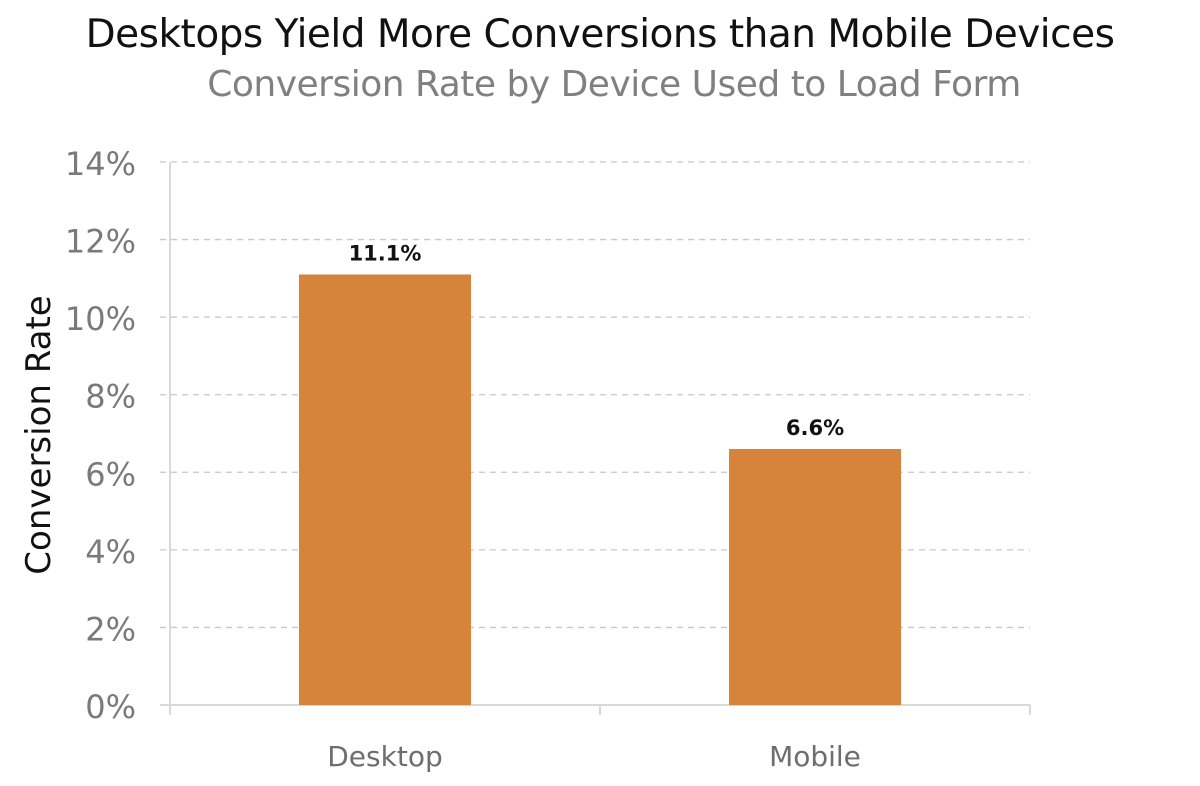 The height and width of the screenshot is (786, 1200). I want to click on x-tick-label: Desktop, so click(384, 756).